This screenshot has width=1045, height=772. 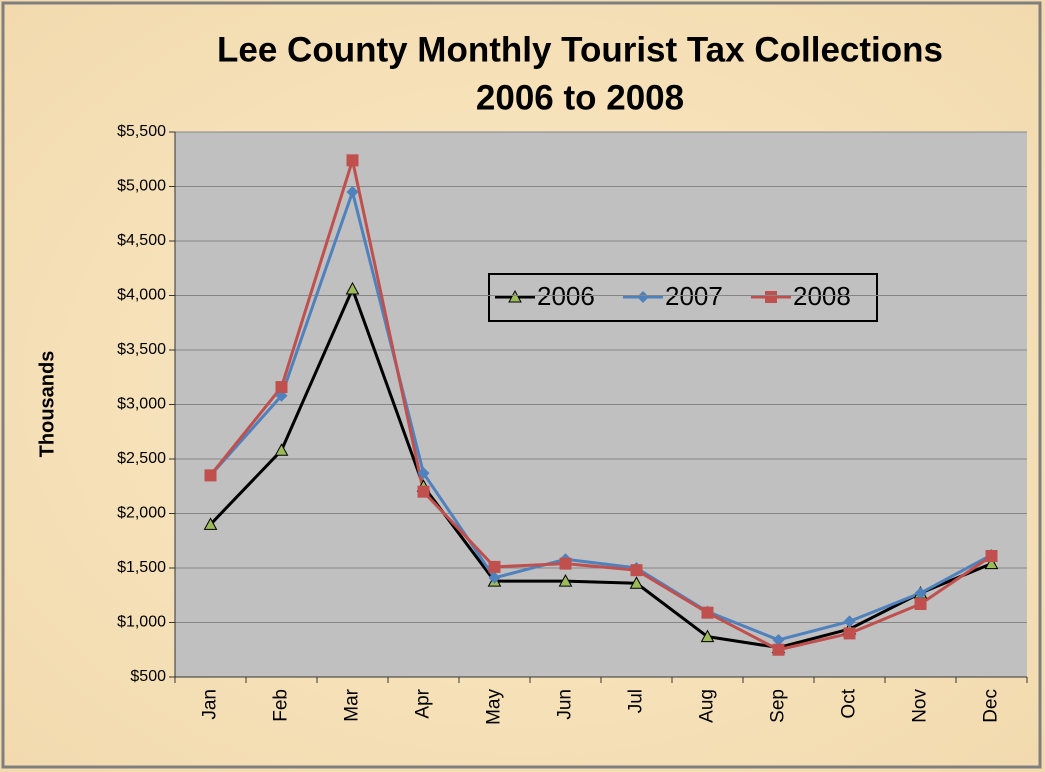 What do you see at coordinates (849, 703) in the screenshot?
I see `x-tick-label: Oct` at bounding box center [849, 703].